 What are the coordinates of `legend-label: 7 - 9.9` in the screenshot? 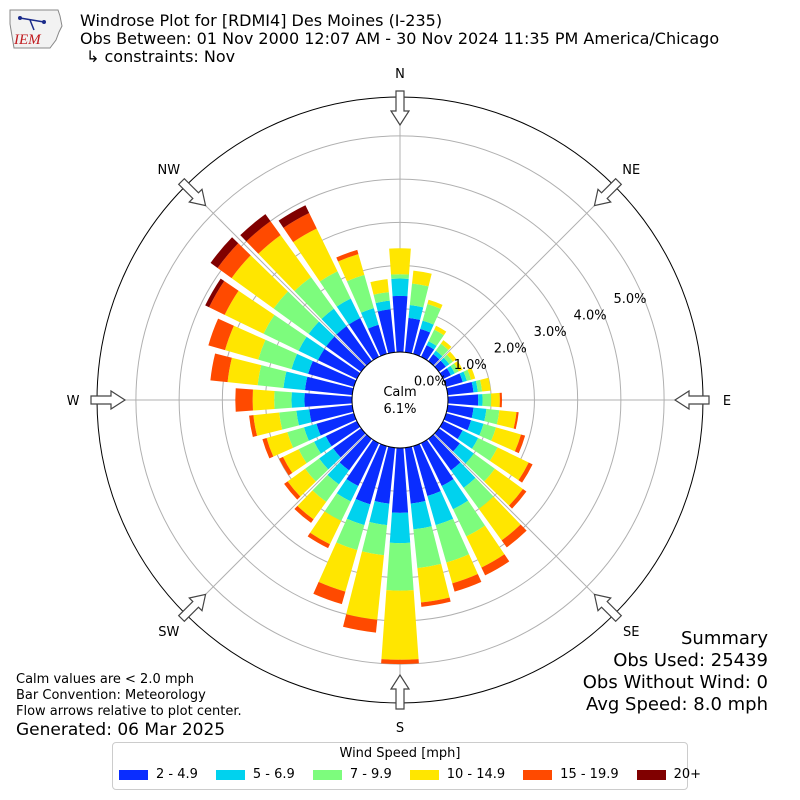 It's located at (370, 774).